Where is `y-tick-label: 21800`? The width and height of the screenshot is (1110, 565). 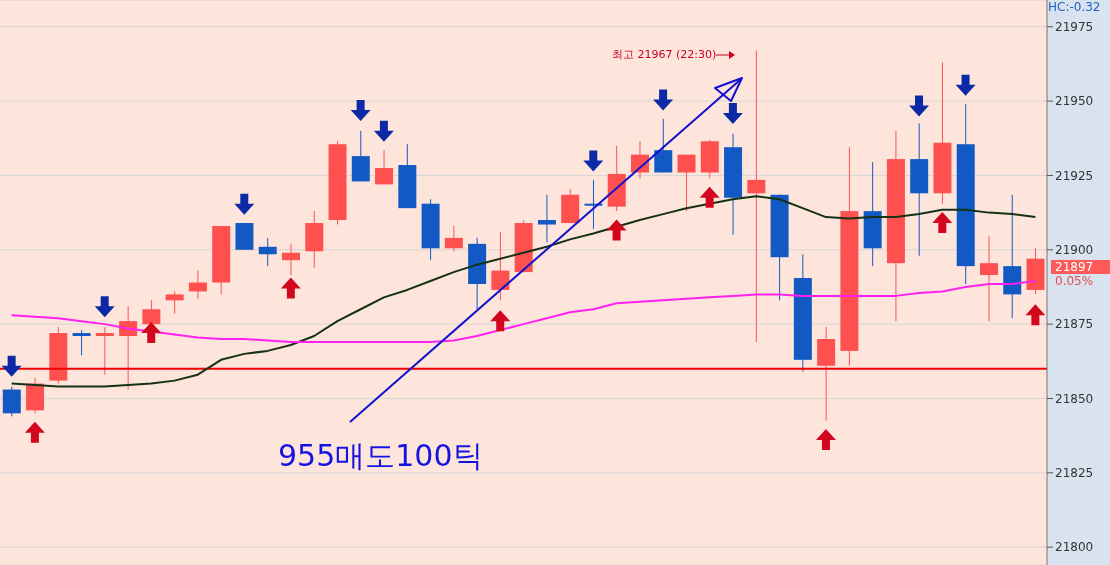 y-tick-label: 21800 is located at coordinates (1074, 547).